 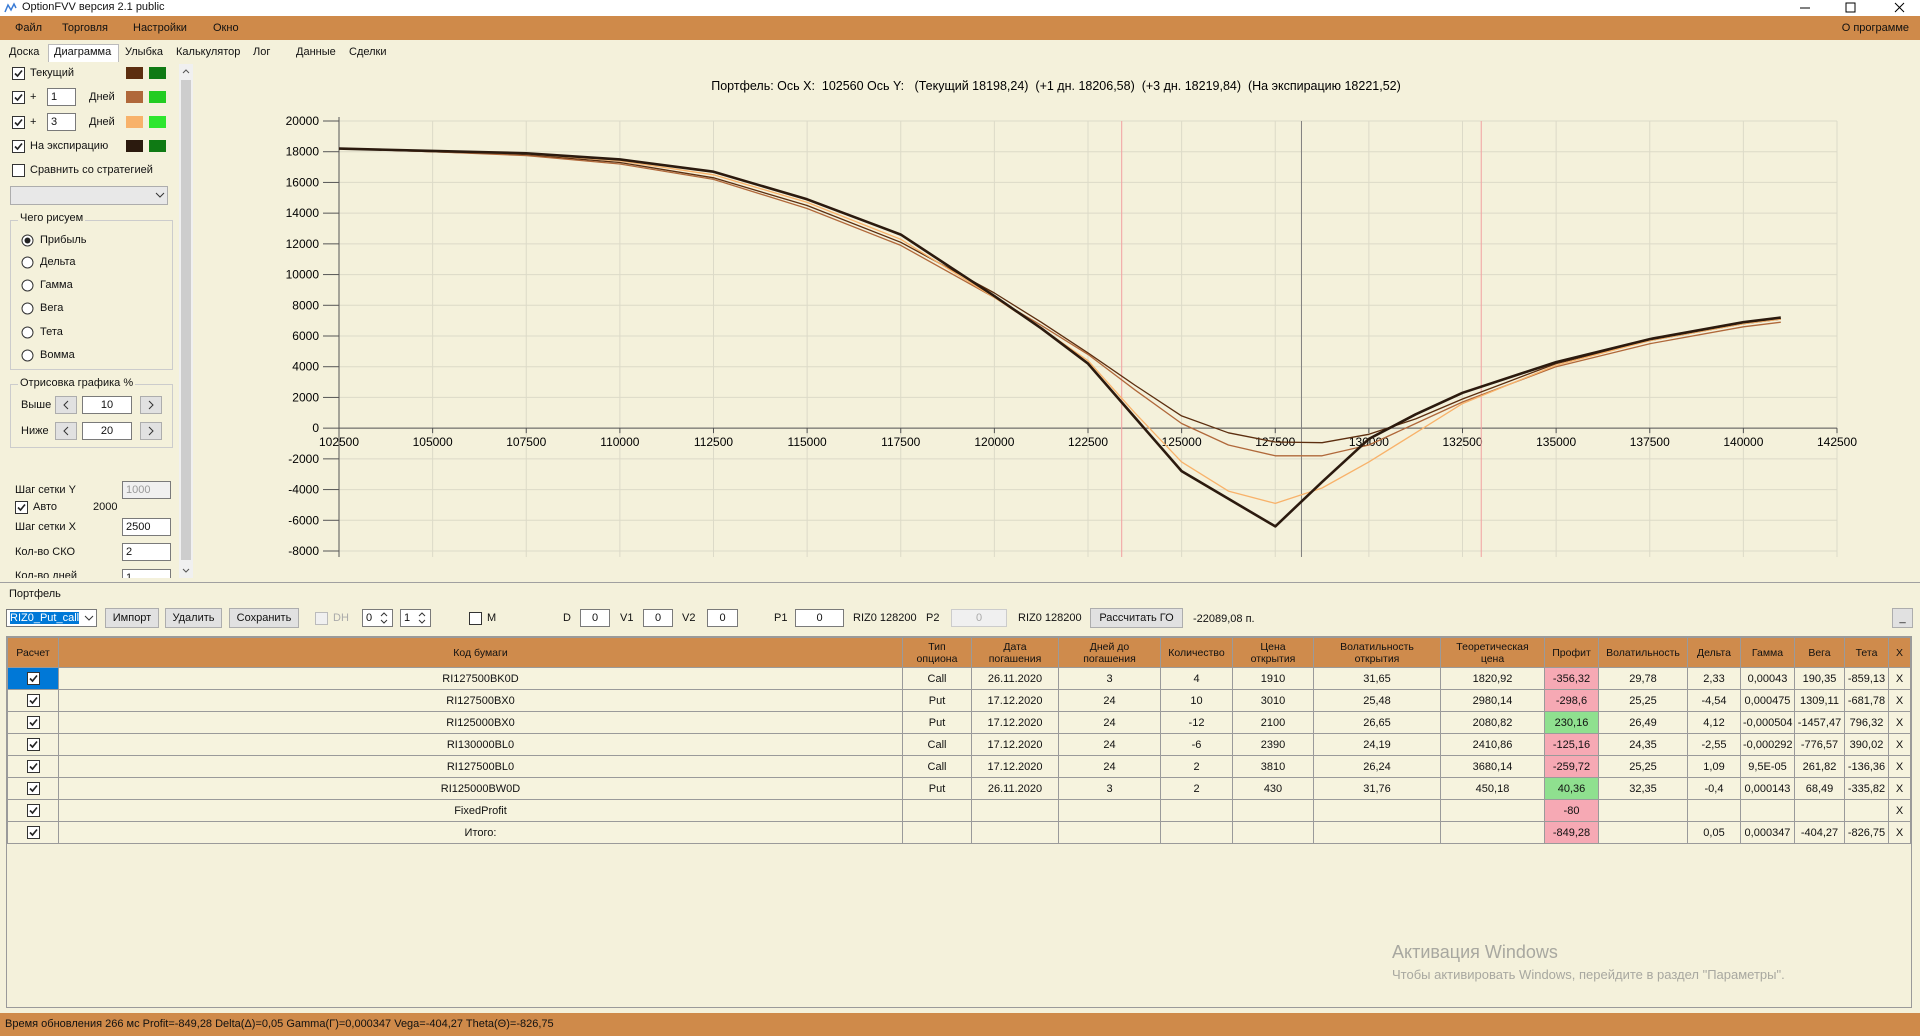 What do you see at coordinates (1819, 652) in the screenshot?
I see `column-header: Вега` at bounding box center [1819, 652].